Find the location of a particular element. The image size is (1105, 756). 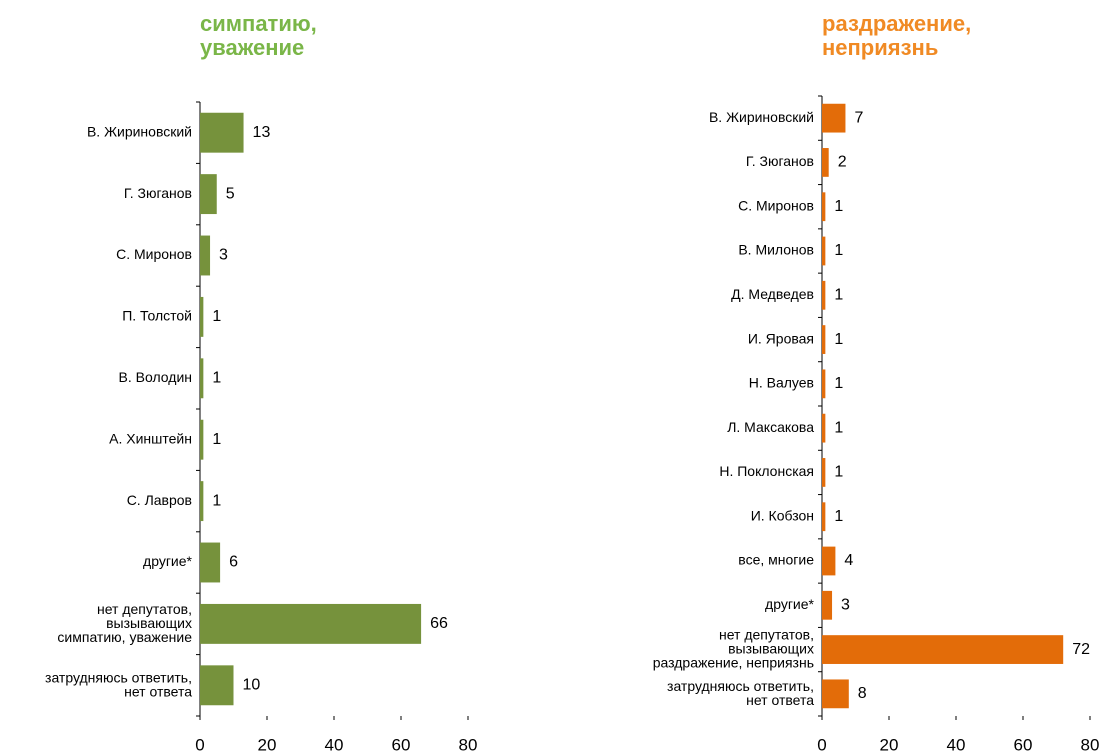

category-label: все, многие is located at coordinates (776, 560).